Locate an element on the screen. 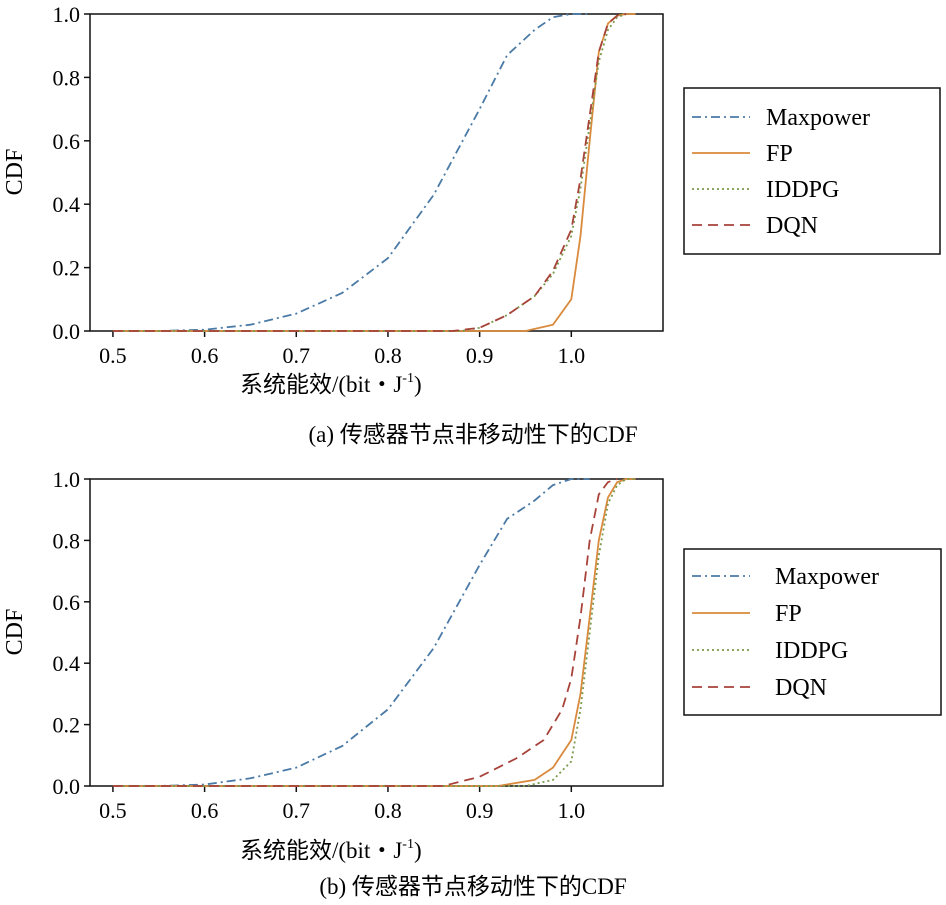 The image size is (946, 905). chart-caption: (a) 传感器节点非移动性下的CDF is located at coordinates (472, 434).